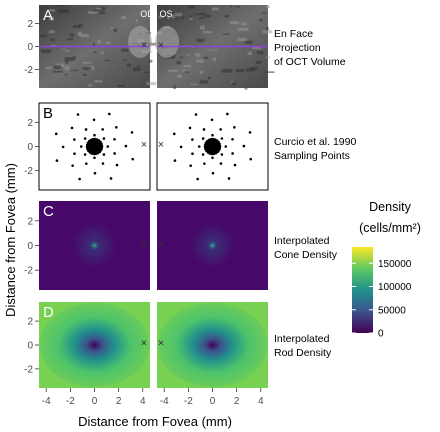 The height and width of the screenshot is (432, 440). I want to click on row-c-label-line2: Cone Density, so click(306, 255).